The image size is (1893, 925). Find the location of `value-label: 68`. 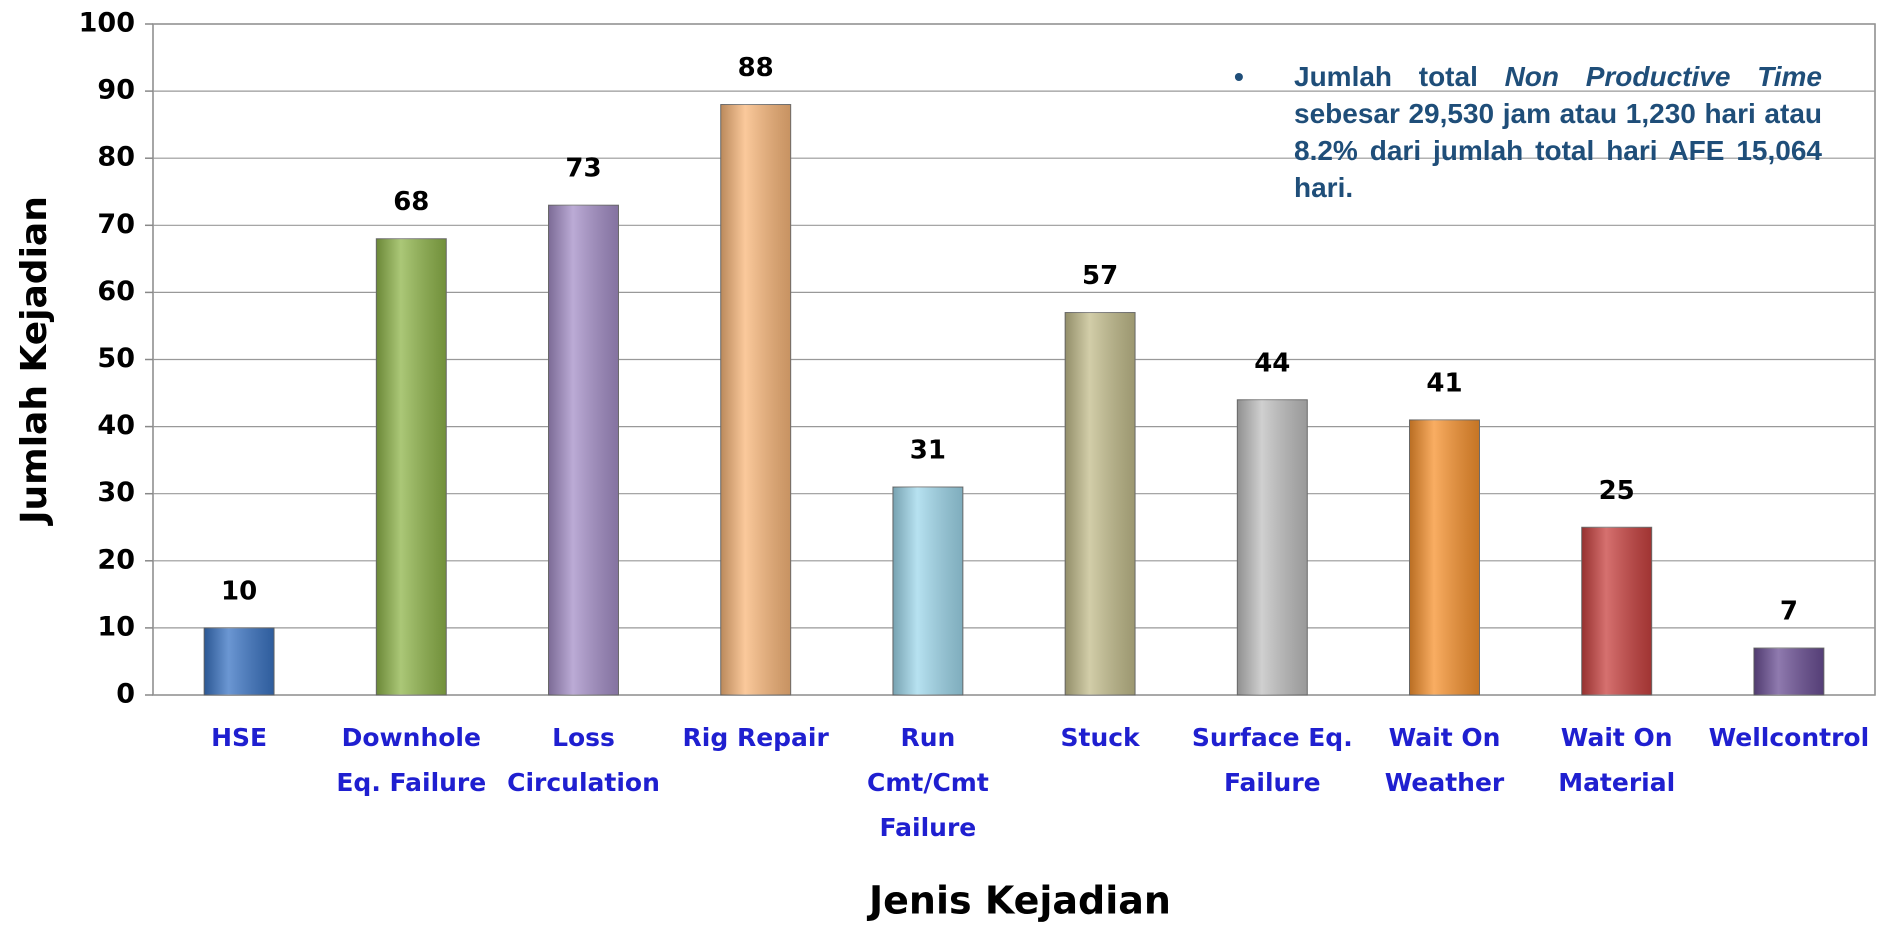

value-label: 68 is located at coordinates (411, 202).